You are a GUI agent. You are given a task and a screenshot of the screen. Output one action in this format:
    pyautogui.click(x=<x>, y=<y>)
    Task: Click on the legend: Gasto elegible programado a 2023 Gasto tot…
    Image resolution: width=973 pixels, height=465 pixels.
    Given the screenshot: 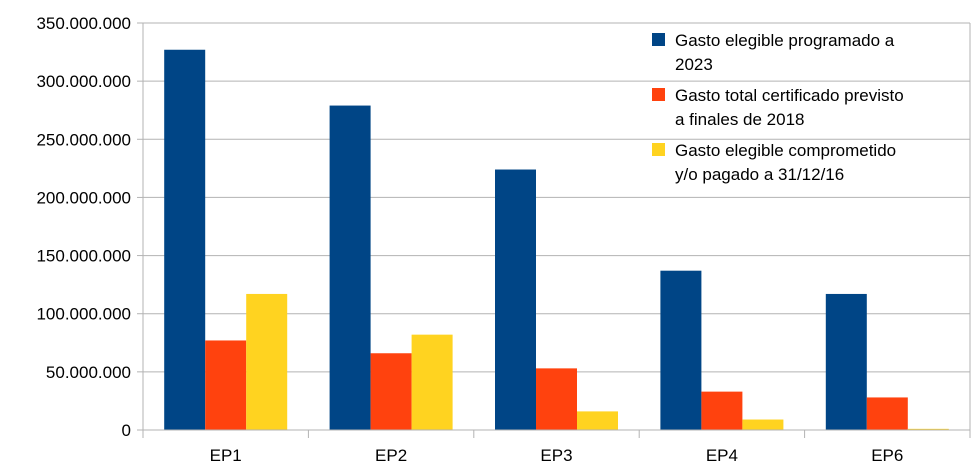 What is the action you would take?
    pyautogui.click(x=778, y=107)
    